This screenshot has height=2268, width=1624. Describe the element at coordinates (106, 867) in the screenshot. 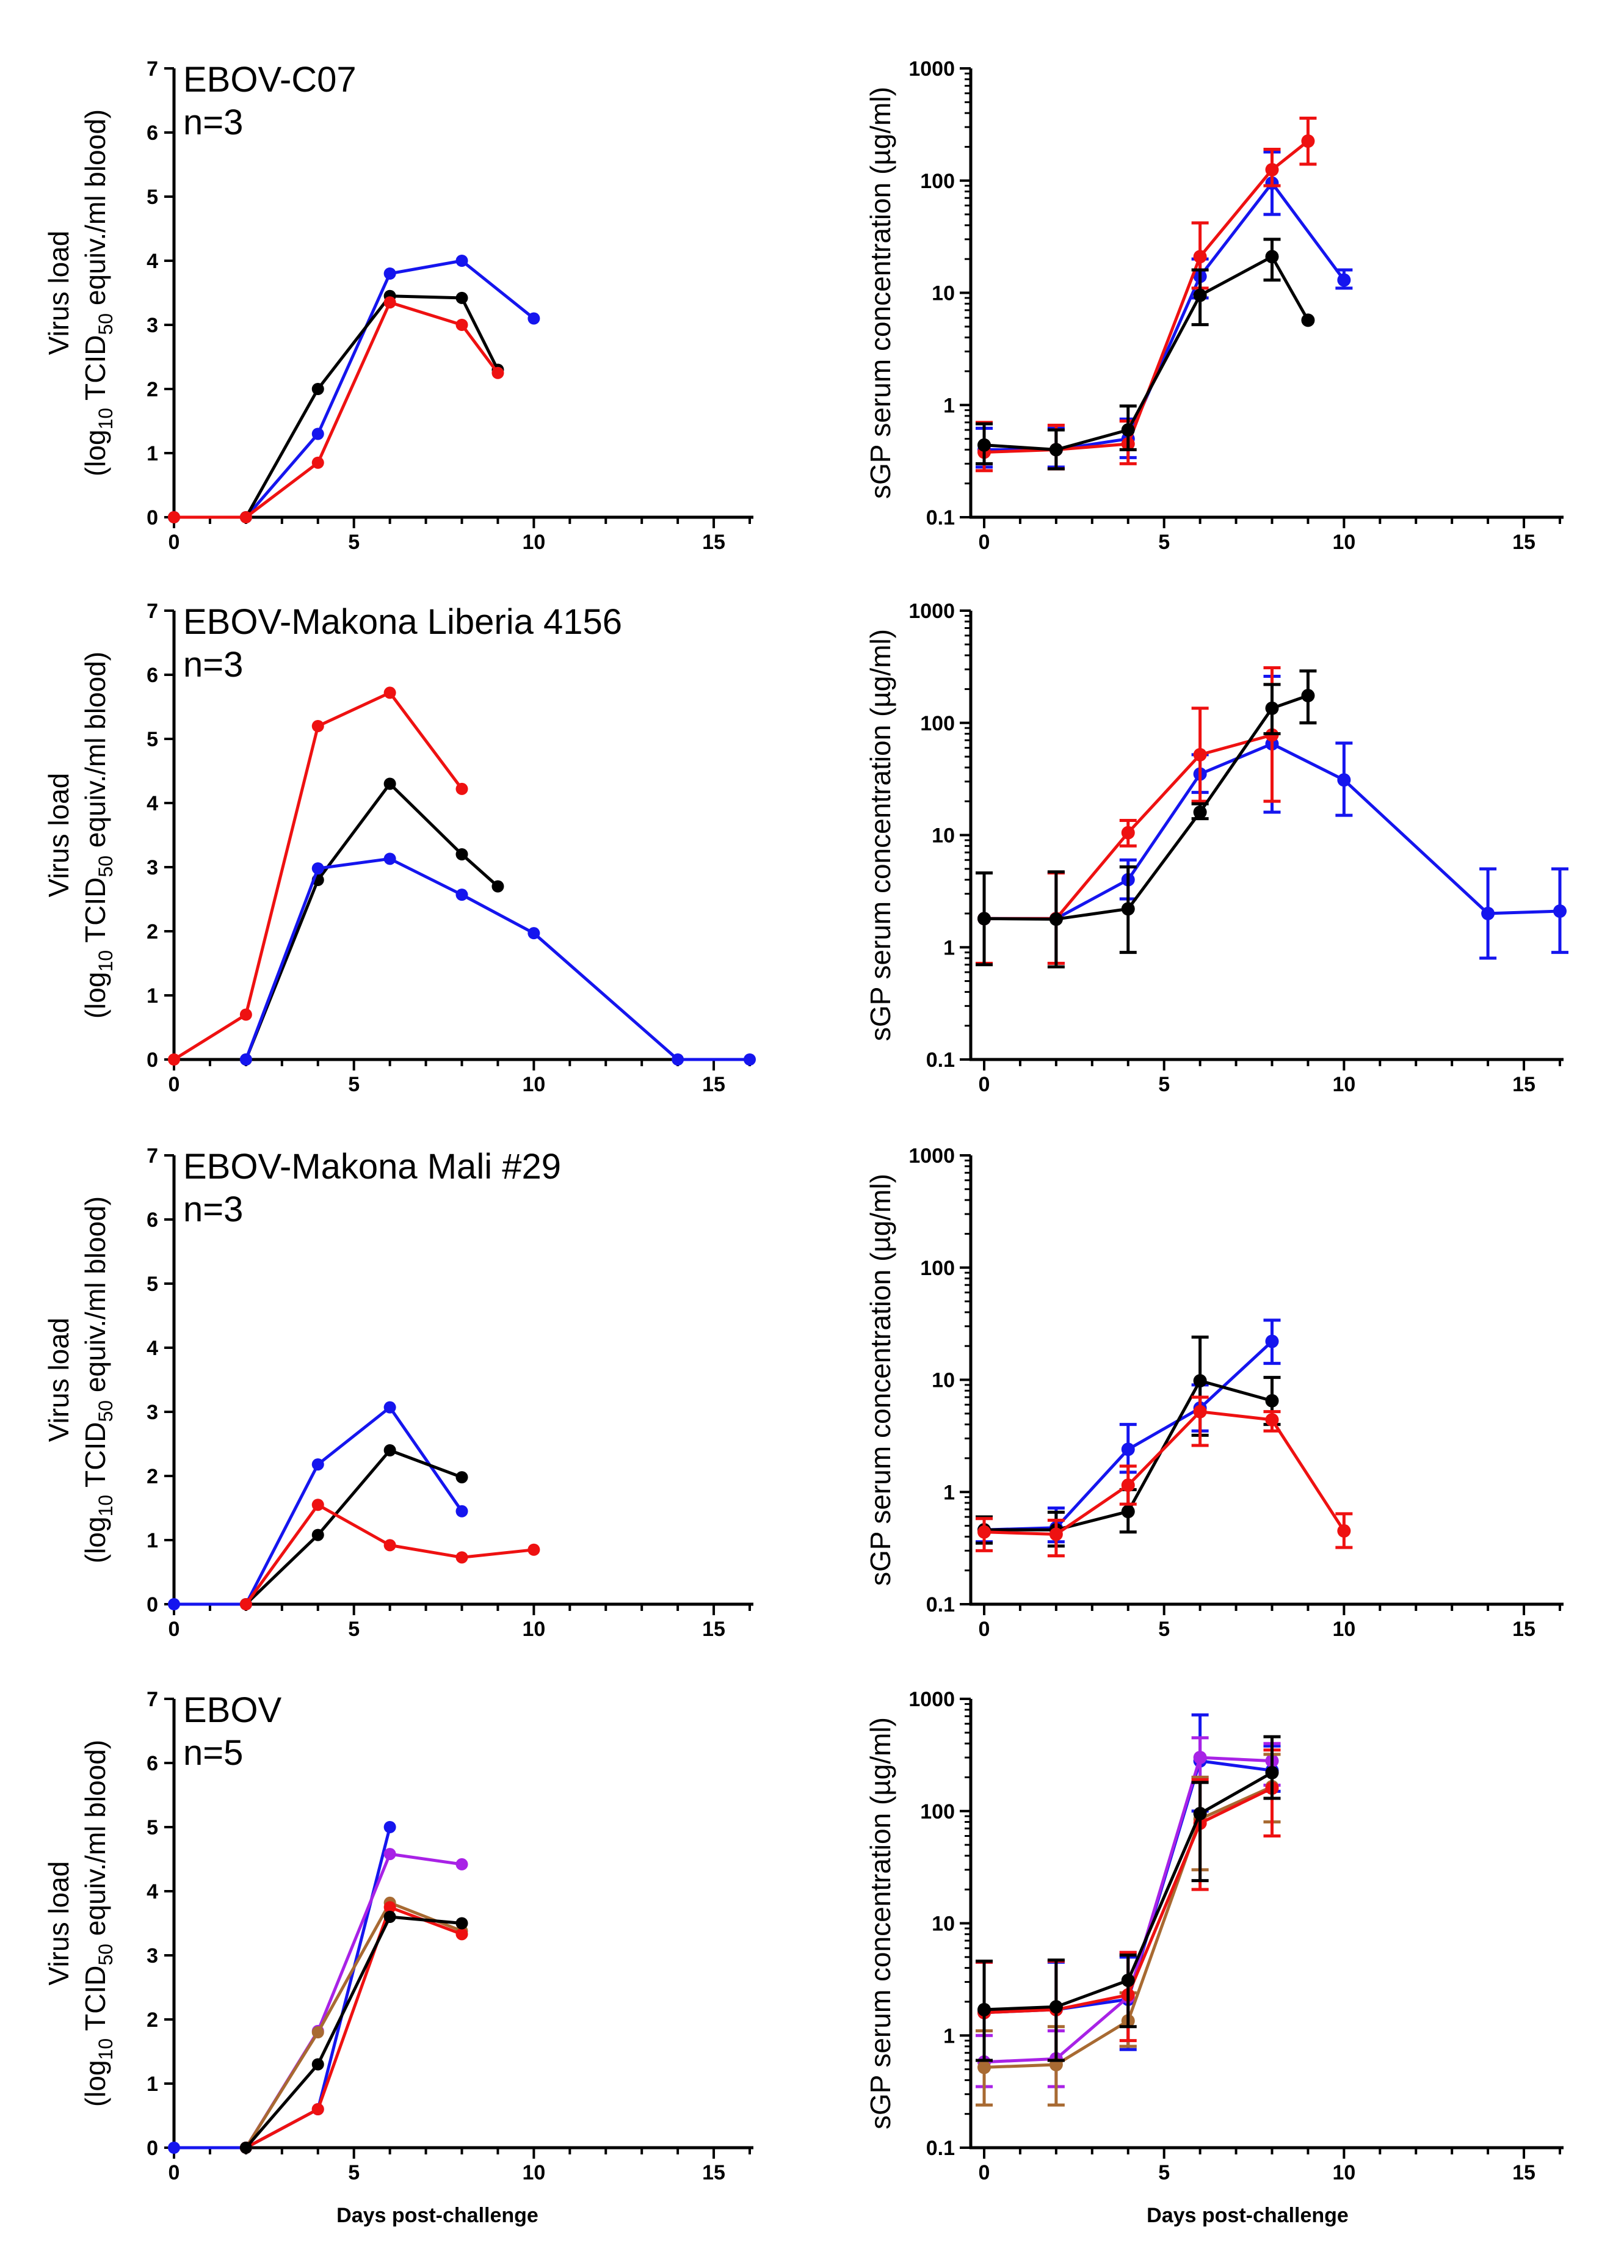

I see `ylabel-subscript: 50` at that location.